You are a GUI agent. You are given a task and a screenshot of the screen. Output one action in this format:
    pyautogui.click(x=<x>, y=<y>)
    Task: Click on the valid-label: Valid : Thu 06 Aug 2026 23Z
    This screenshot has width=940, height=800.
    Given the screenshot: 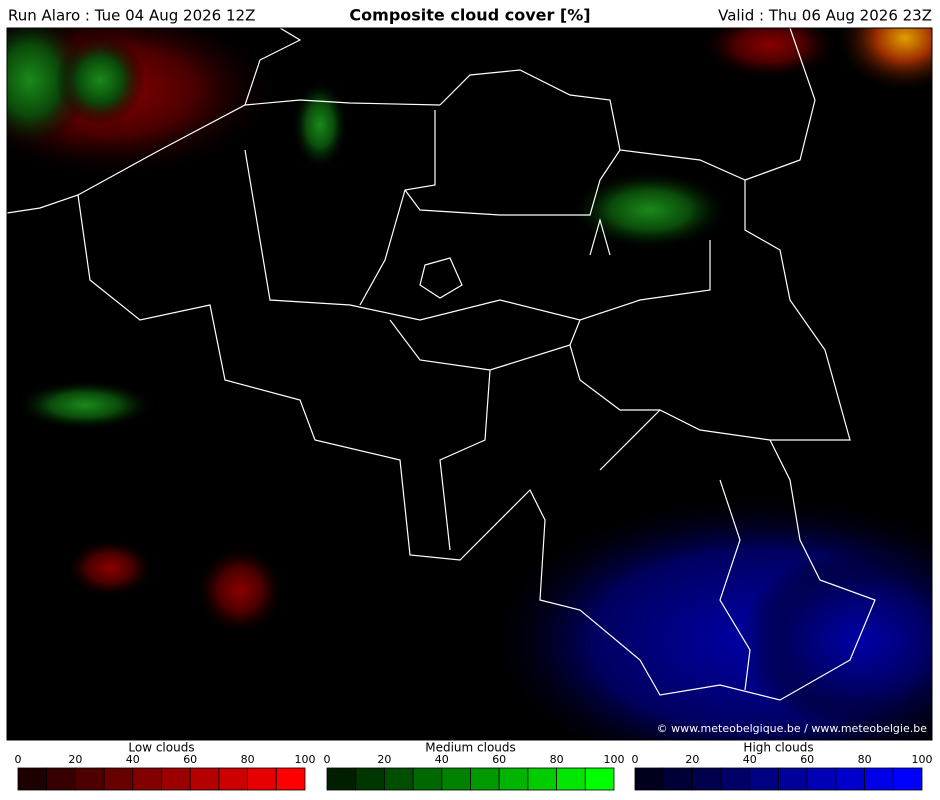 What is the action you would take?
    pyautogui.click(x=825, y=16)
    